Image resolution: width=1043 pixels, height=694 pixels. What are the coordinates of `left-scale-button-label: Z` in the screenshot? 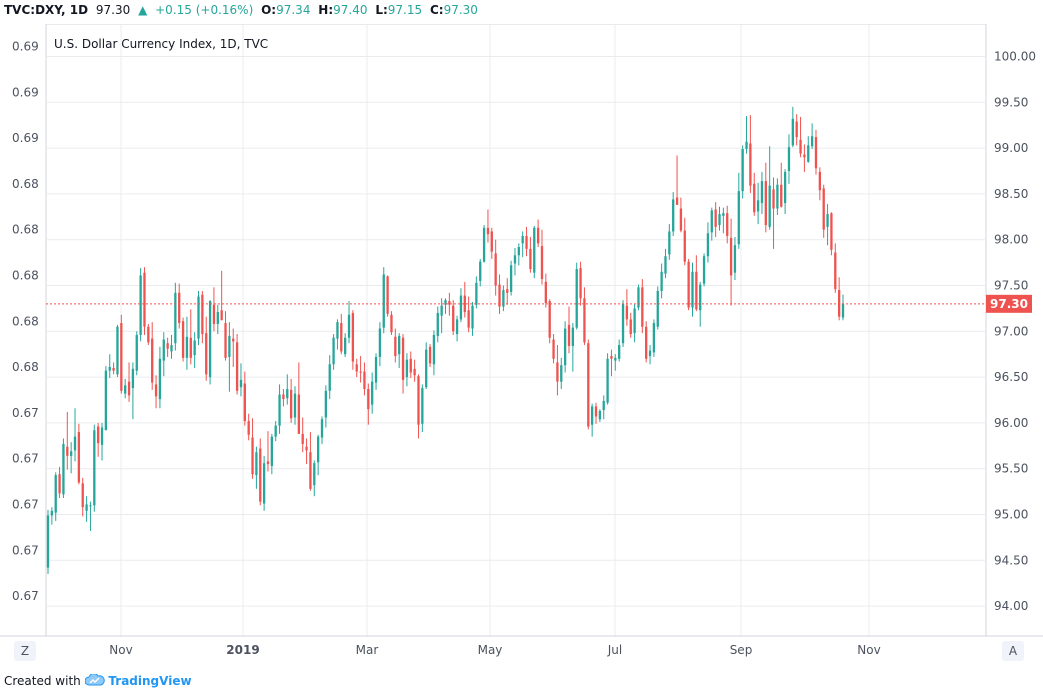 It's located at (25, 651).